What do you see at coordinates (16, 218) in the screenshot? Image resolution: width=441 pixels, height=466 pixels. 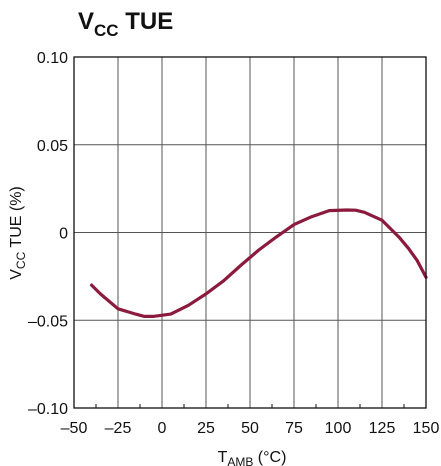 I see `y-axis-label-tail: TUE (%)` at bounding box center [16, 218].